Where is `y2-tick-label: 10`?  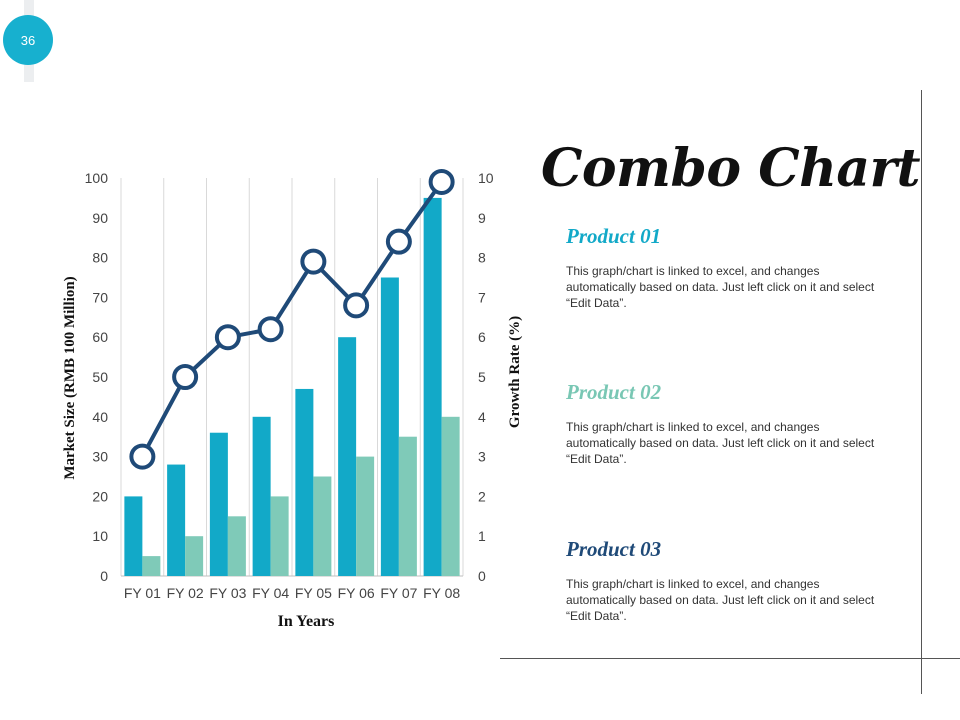 y2-tick-label: 10 is located at coordinates (486, 178).